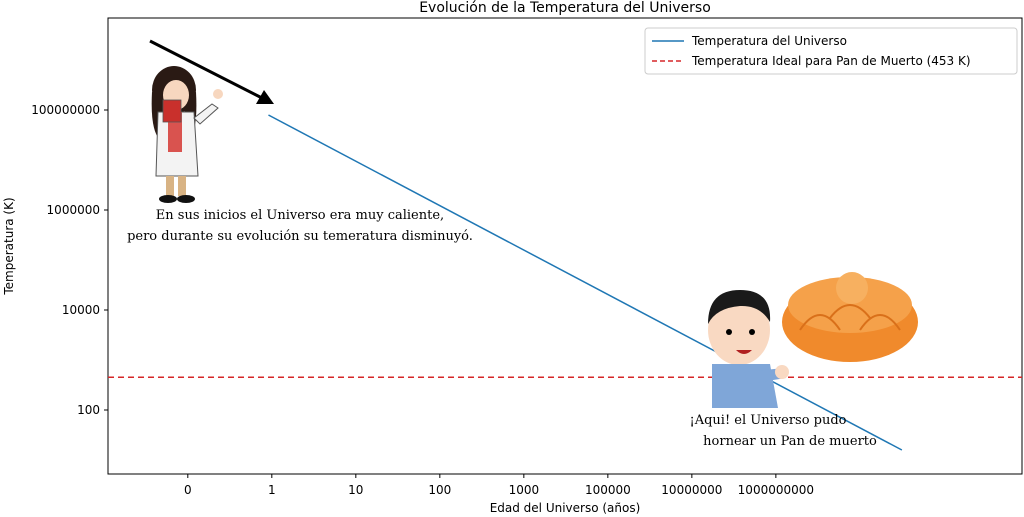 The image size is (1024, 517). I want to click on legend-box, so click(831, 51).